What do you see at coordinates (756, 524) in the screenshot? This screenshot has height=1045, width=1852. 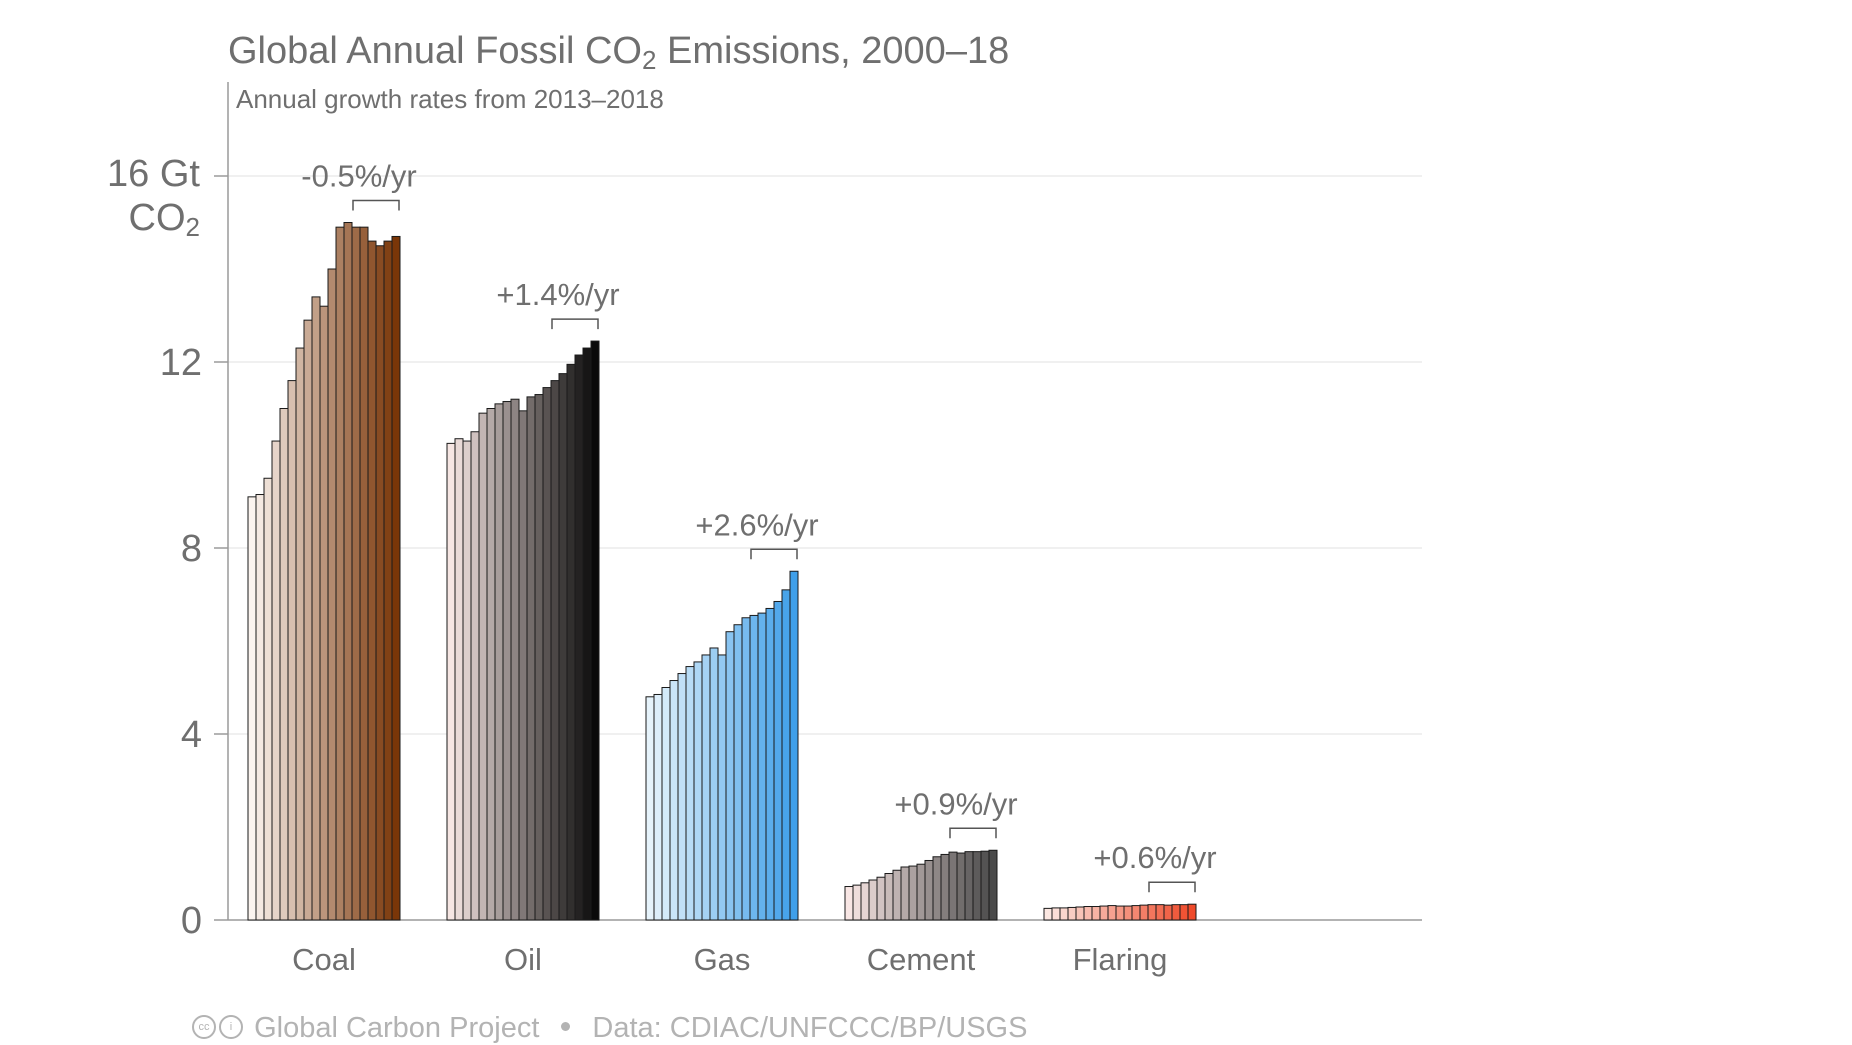 I see `growth-rate-label: +2.6%/yr` at bounding box center [756, 524].